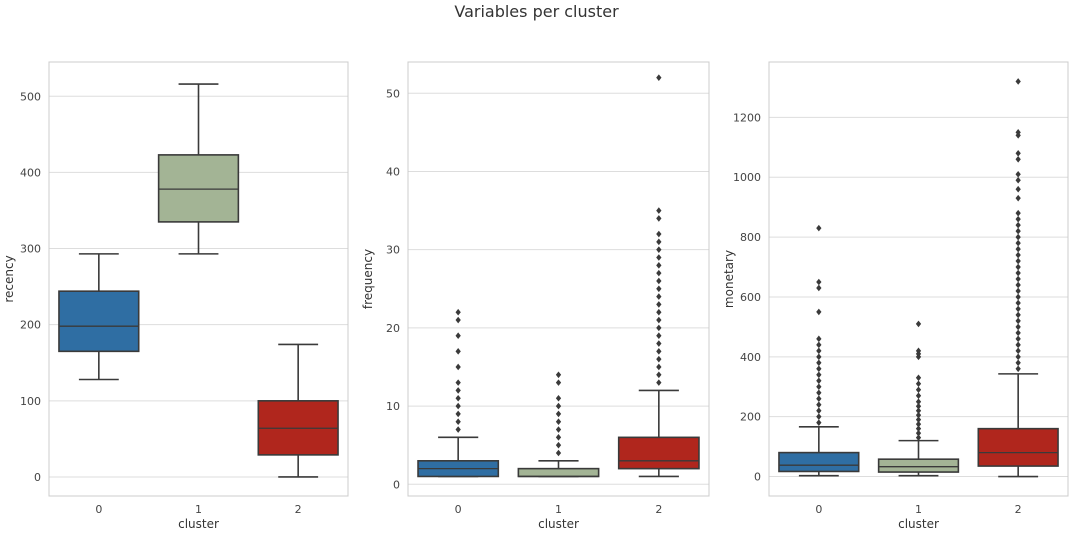 The height and width of the screenshot is (537, 1073). I want to click on y-tick-label: 100, so click(30, 401).